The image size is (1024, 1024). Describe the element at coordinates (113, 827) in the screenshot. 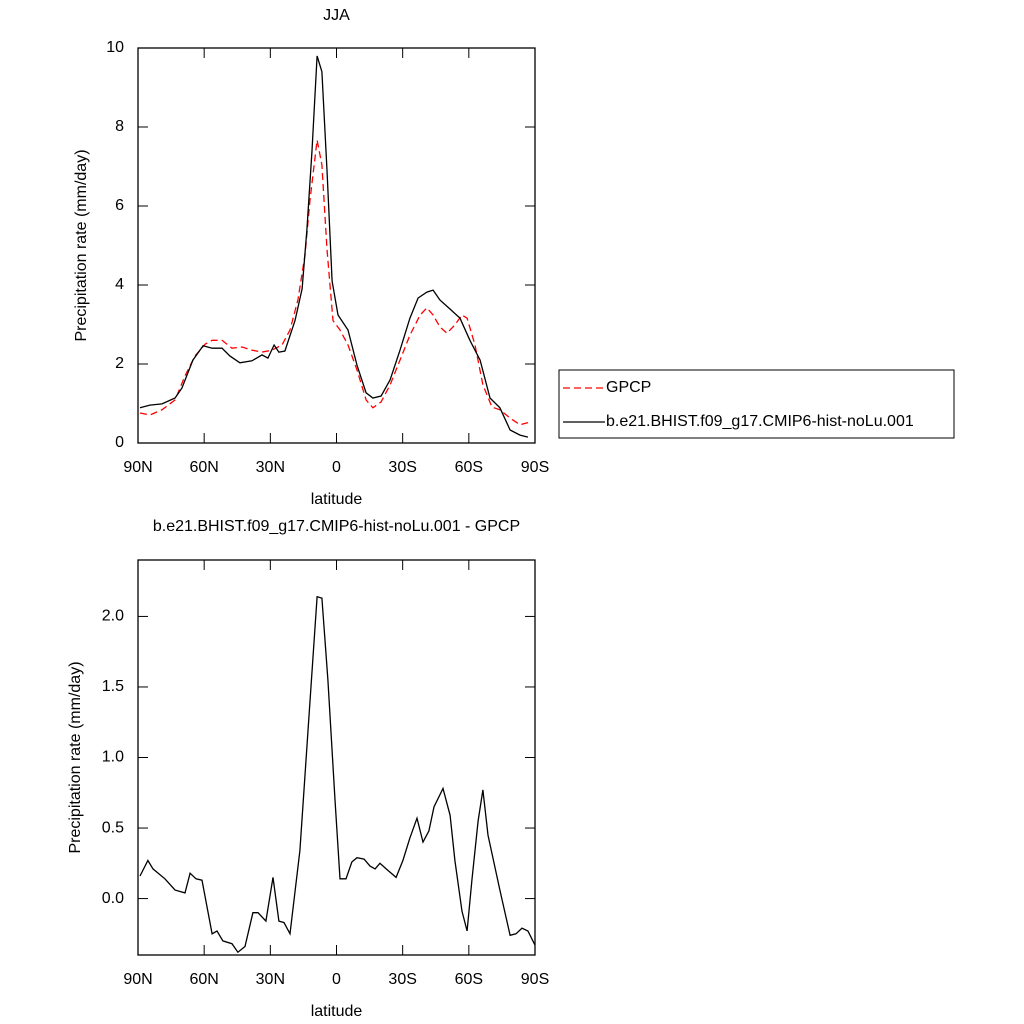

I see `y-tick-label: 0.5` at that location.